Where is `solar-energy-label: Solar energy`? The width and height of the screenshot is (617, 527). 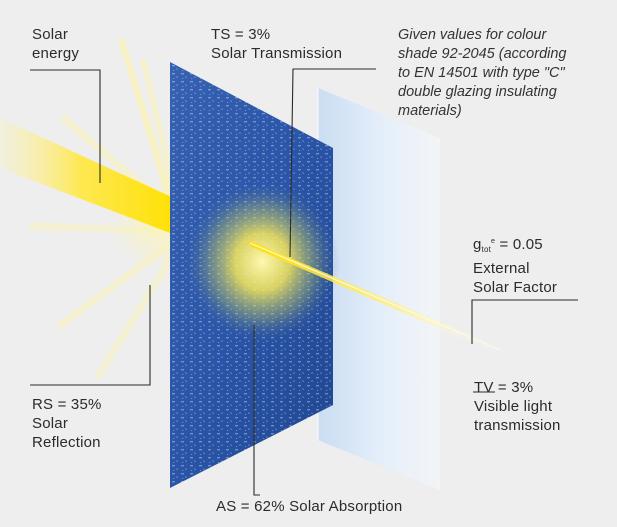
solar-energy-label: Solar energy is located at coordinates (56, 44).